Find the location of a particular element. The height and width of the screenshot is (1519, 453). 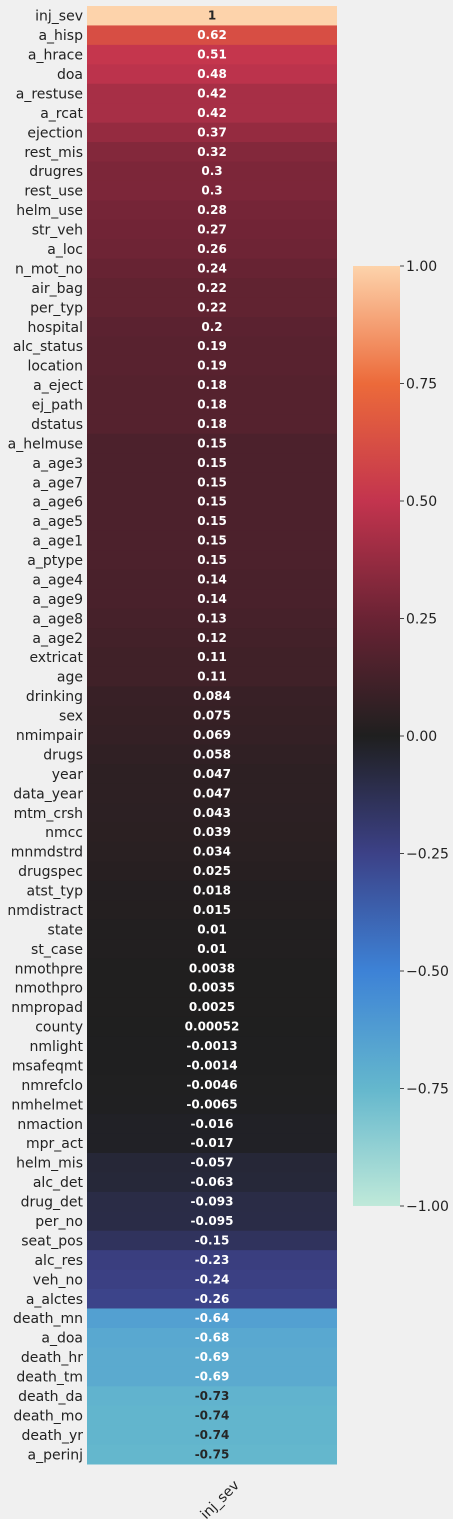

cell-value-label: 0.42 is located at coordinates (212, 113).